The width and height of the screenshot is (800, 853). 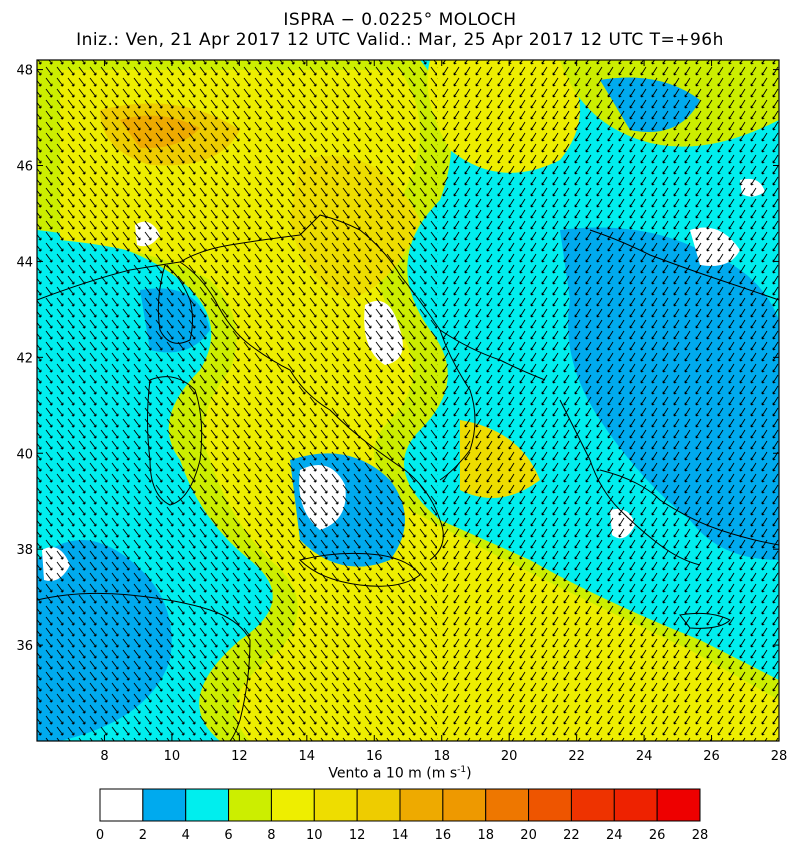 What do you see at coordinates (143, 835) in the screenshot?
I see `legend-tick-label: 2` at bounding box center [143, 835].